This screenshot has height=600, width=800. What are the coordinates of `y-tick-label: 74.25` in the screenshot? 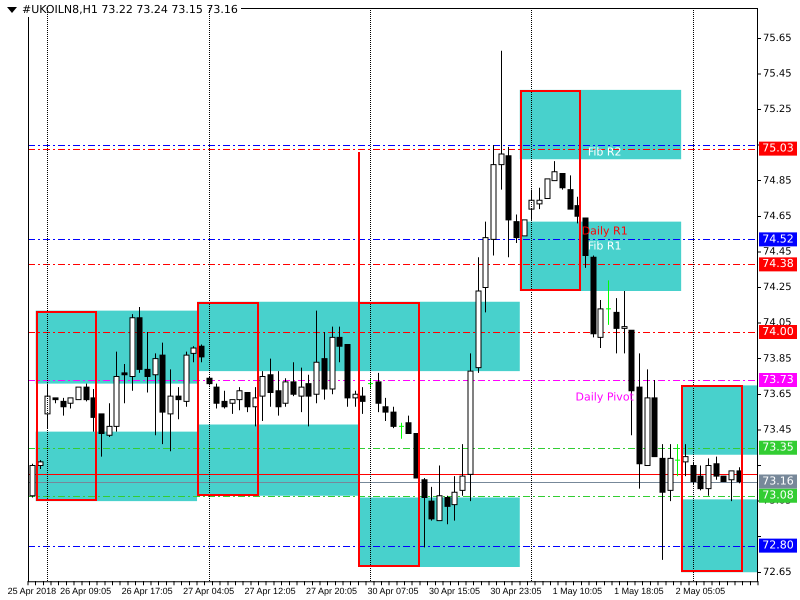 It's located at (777, 288).